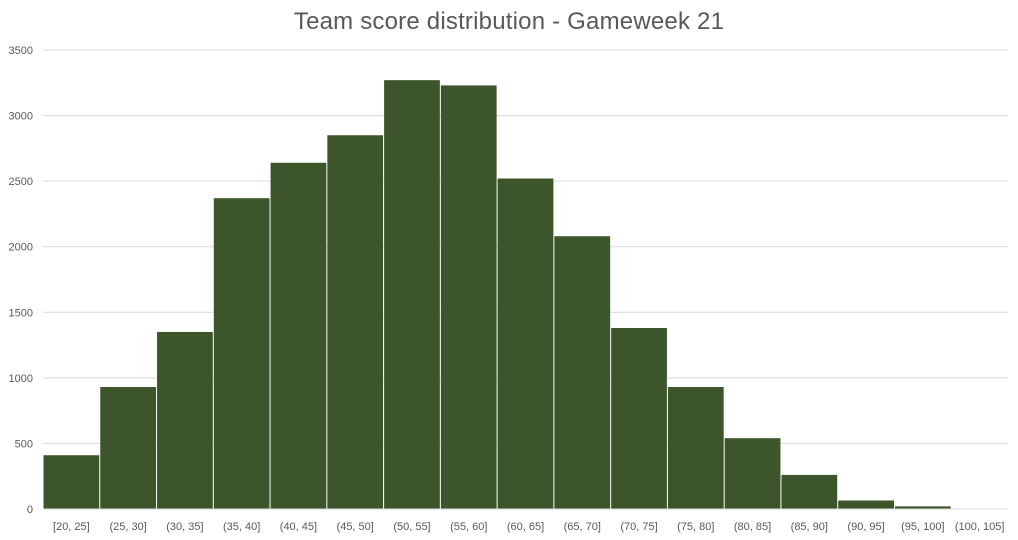 This screenshot has width=1018, height=540. I want to click on x-tick-label: (70, 75], so click(638, 527).